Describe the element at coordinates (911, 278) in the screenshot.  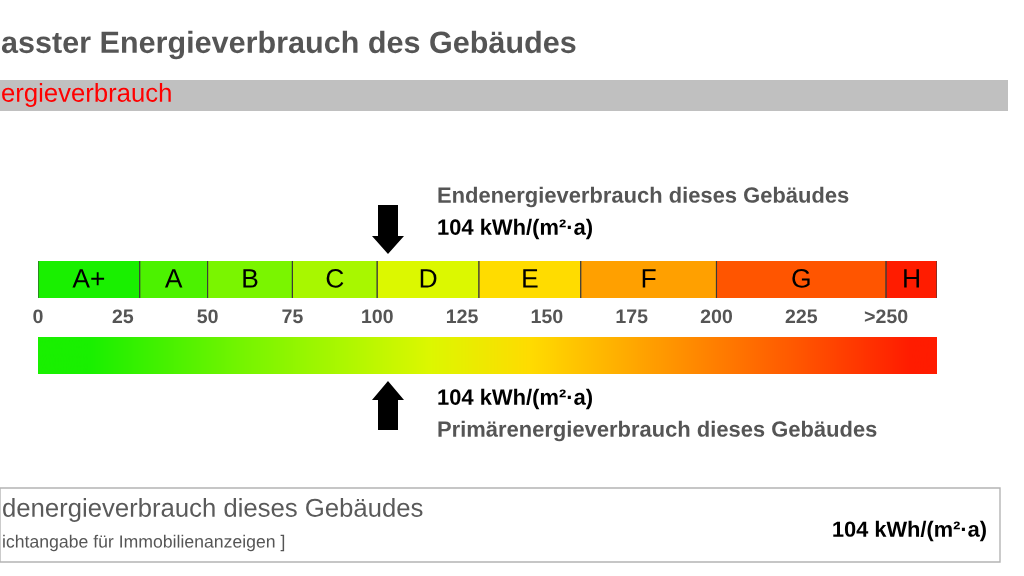
I see `series-label: H` at that location.